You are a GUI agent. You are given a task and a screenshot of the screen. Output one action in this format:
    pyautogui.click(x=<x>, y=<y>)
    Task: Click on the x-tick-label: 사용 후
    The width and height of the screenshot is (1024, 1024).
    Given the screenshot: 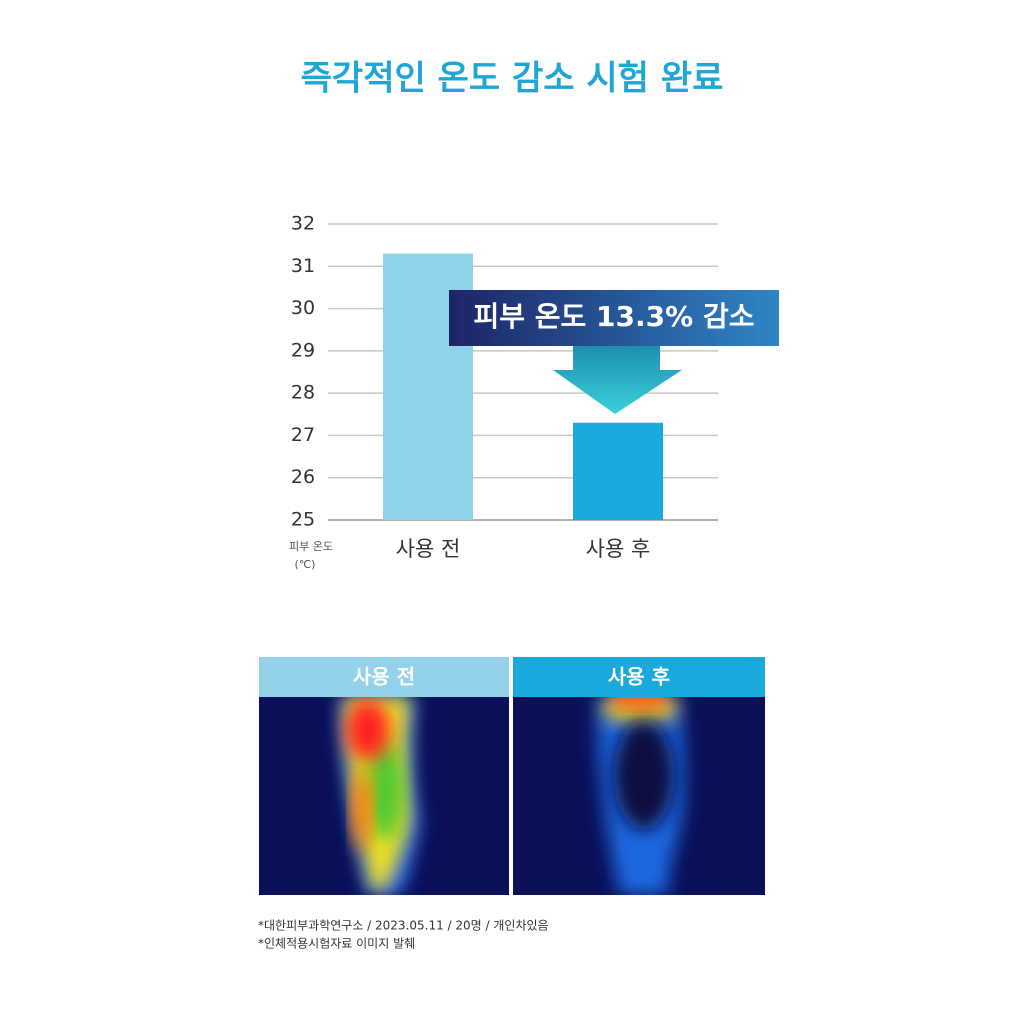 What is the action you would take?
    pyautogui.click(x=618, y=549)
    